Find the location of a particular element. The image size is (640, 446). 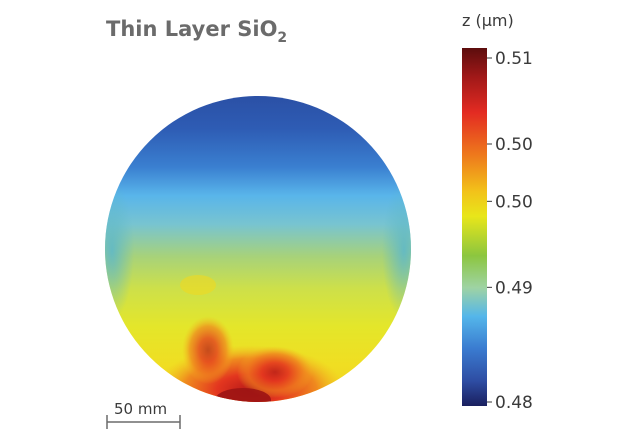

colorbar-tick-label: 0.49 is located at coordinates (514, 288).